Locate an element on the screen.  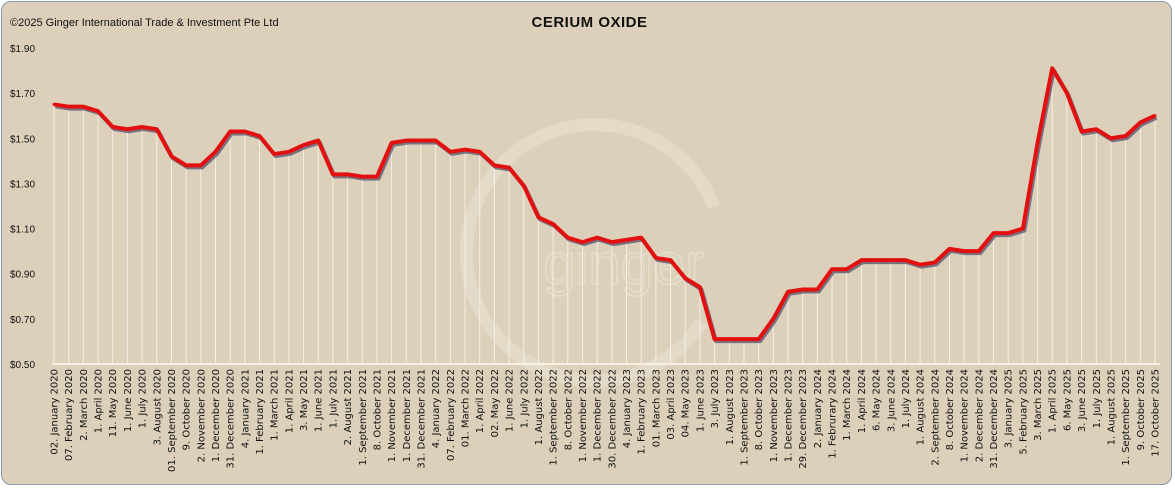
x-tick-label: 1. December 2023 is located at coordinates (789, 415).